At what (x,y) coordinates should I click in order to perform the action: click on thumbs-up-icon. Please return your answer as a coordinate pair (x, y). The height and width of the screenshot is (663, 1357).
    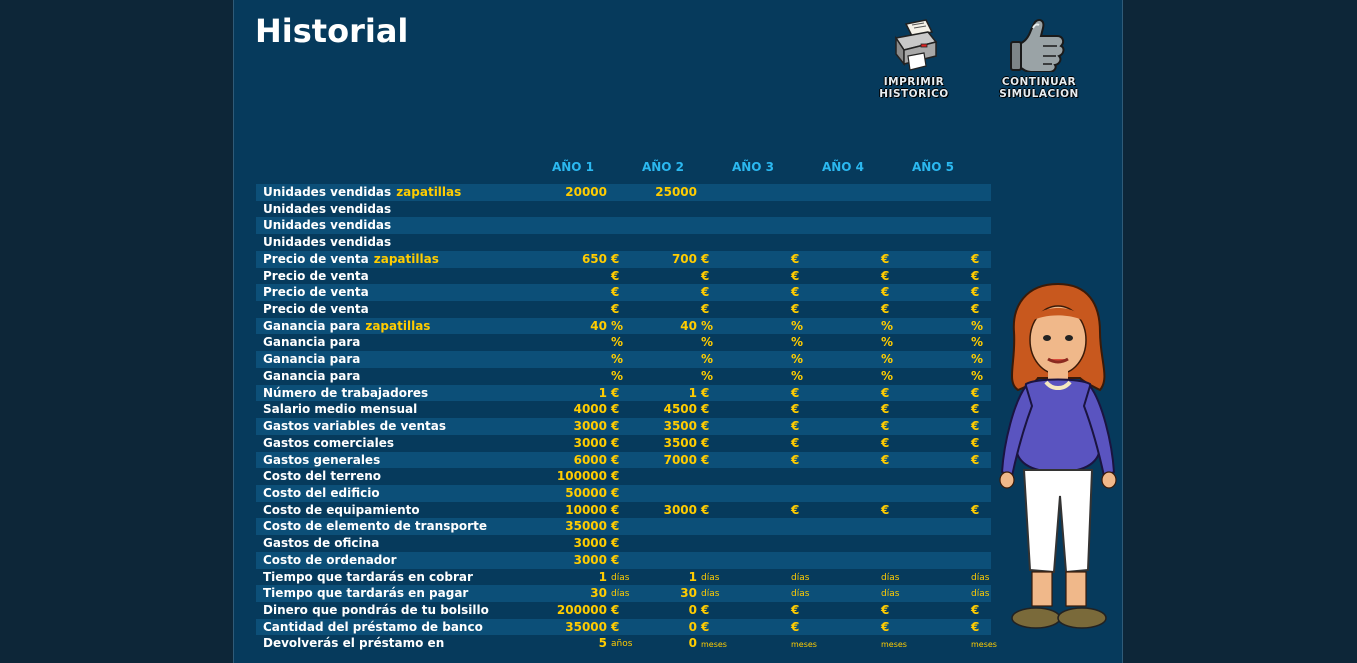
    Looking at the image, I should click on (1037, 46).